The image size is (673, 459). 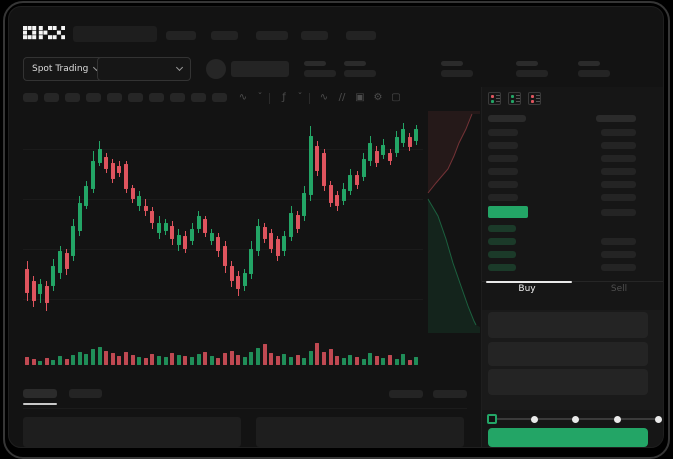 What do you see at coordinates (260, 69) in the screenshot?
I see `pair-name-placeholder` at bounding box center [260, 69].